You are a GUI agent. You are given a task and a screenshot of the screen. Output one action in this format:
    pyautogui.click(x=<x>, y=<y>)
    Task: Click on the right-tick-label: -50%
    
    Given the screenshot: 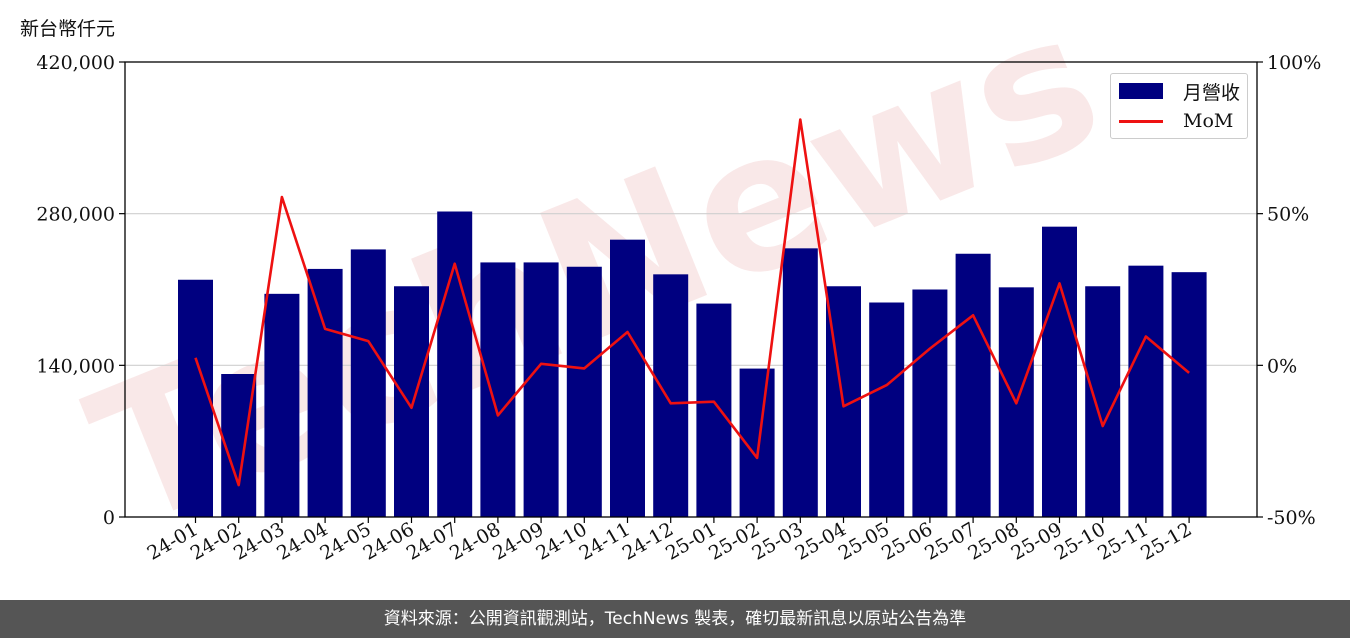 What is the action you would take?
    pyautogui.click(x=1291, y=518)
    